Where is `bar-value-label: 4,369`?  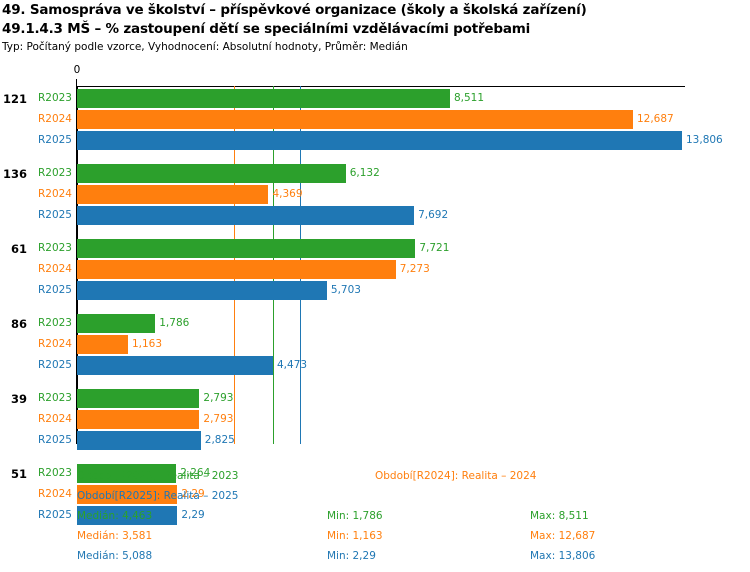
bar-value-label: 4,369 is located at coordinates (287, 194).